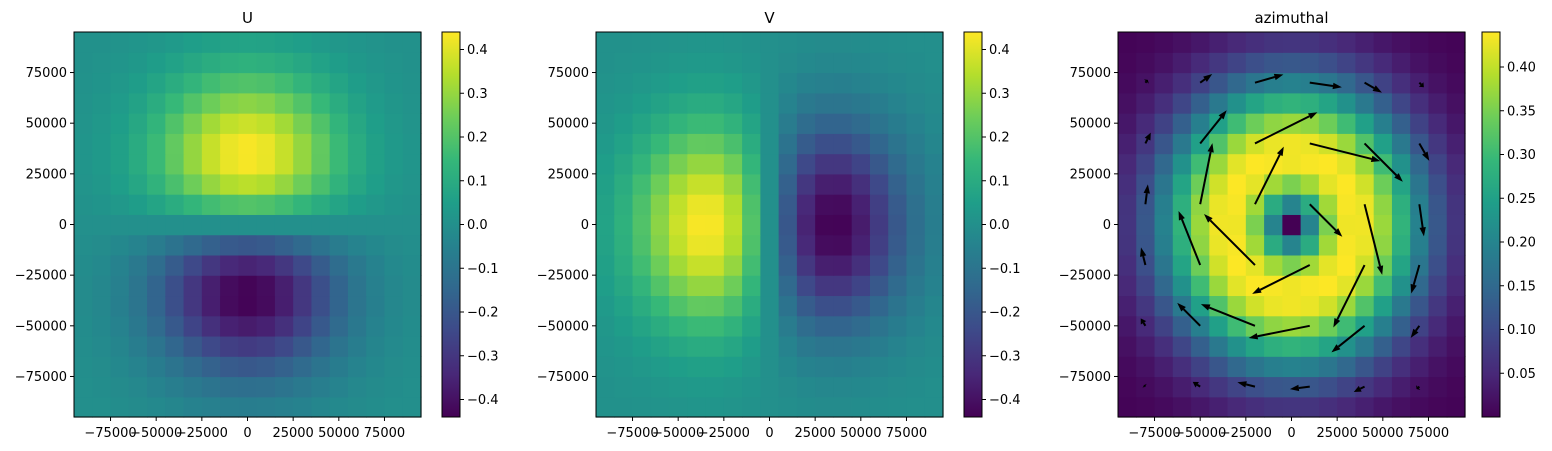  I want to click on x-tick-label: 0, so click(769, 433).